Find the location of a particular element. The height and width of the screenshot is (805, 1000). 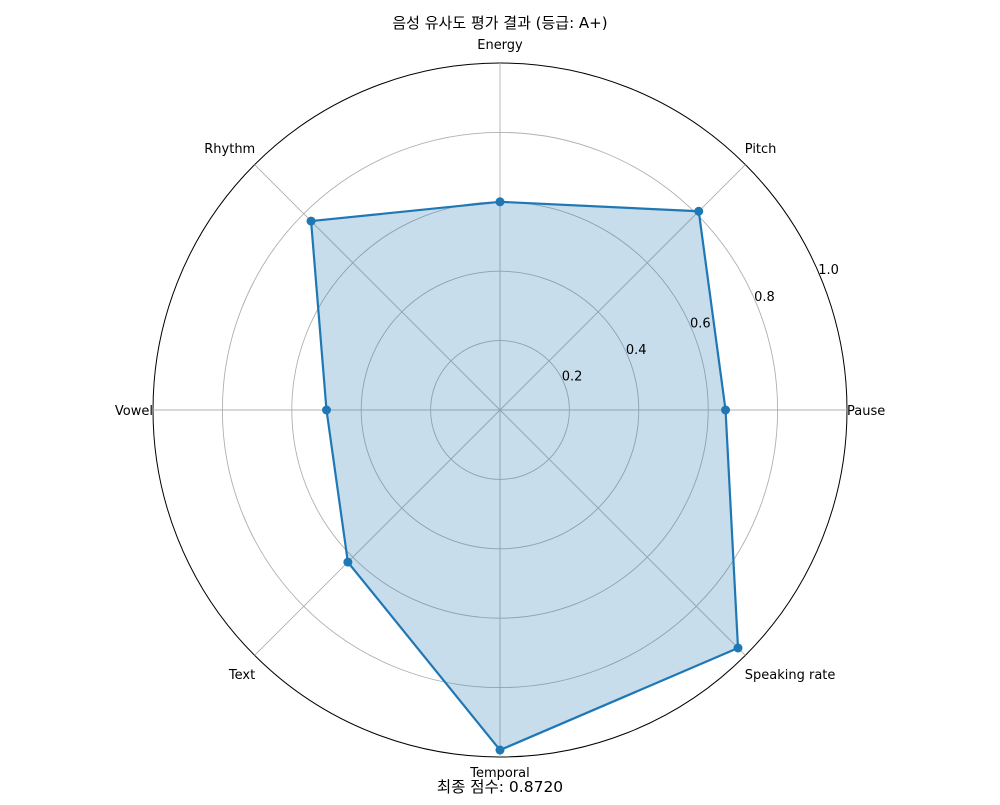

axis-label-energy: Energy is located at coordinates (500, 45).